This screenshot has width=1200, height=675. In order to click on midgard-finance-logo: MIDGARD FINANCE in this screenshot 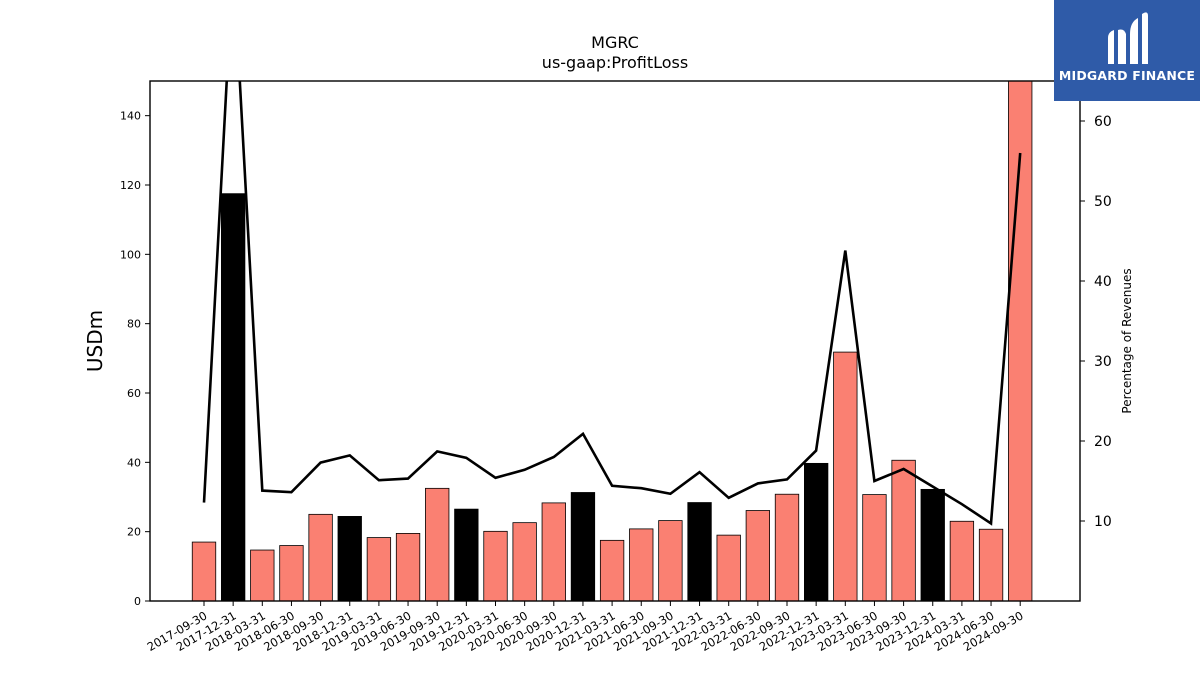, I will do `click(1127, 50)`.